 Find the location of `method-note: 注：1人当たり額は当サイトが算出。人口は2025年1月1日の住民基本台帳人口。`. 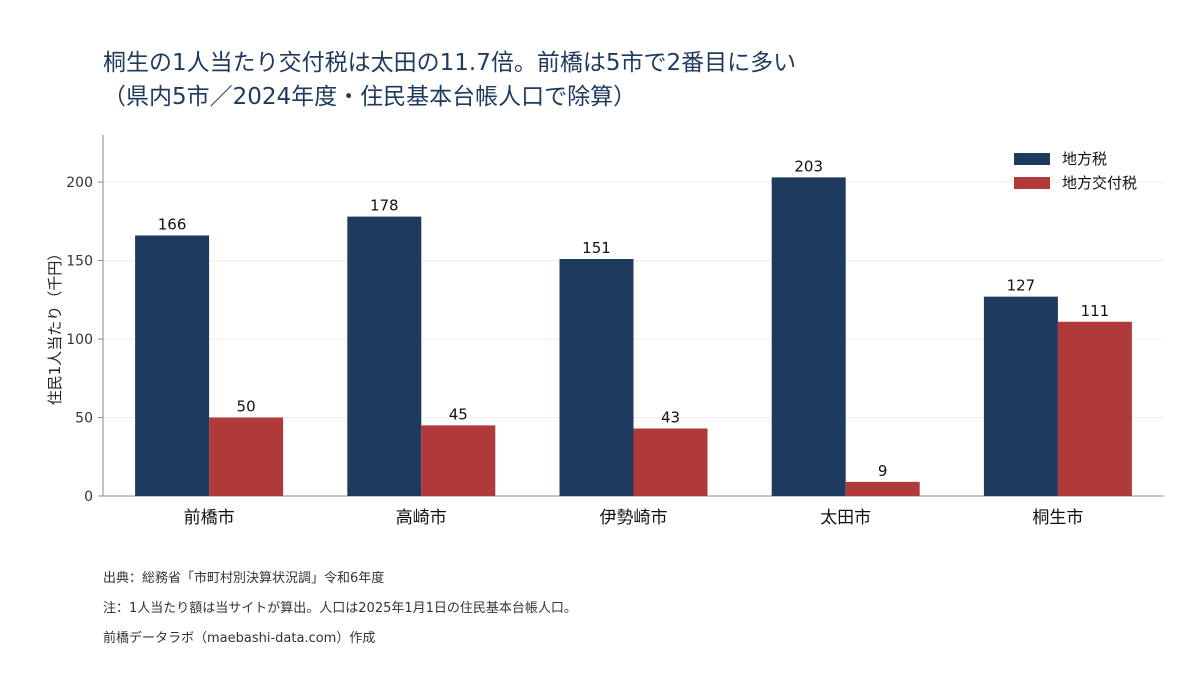

method-note: 注：1人当たり額は当サイトが算出。人口は2025年1月1日の住民基本台帳人口。 is located at coordinates (340, 608).